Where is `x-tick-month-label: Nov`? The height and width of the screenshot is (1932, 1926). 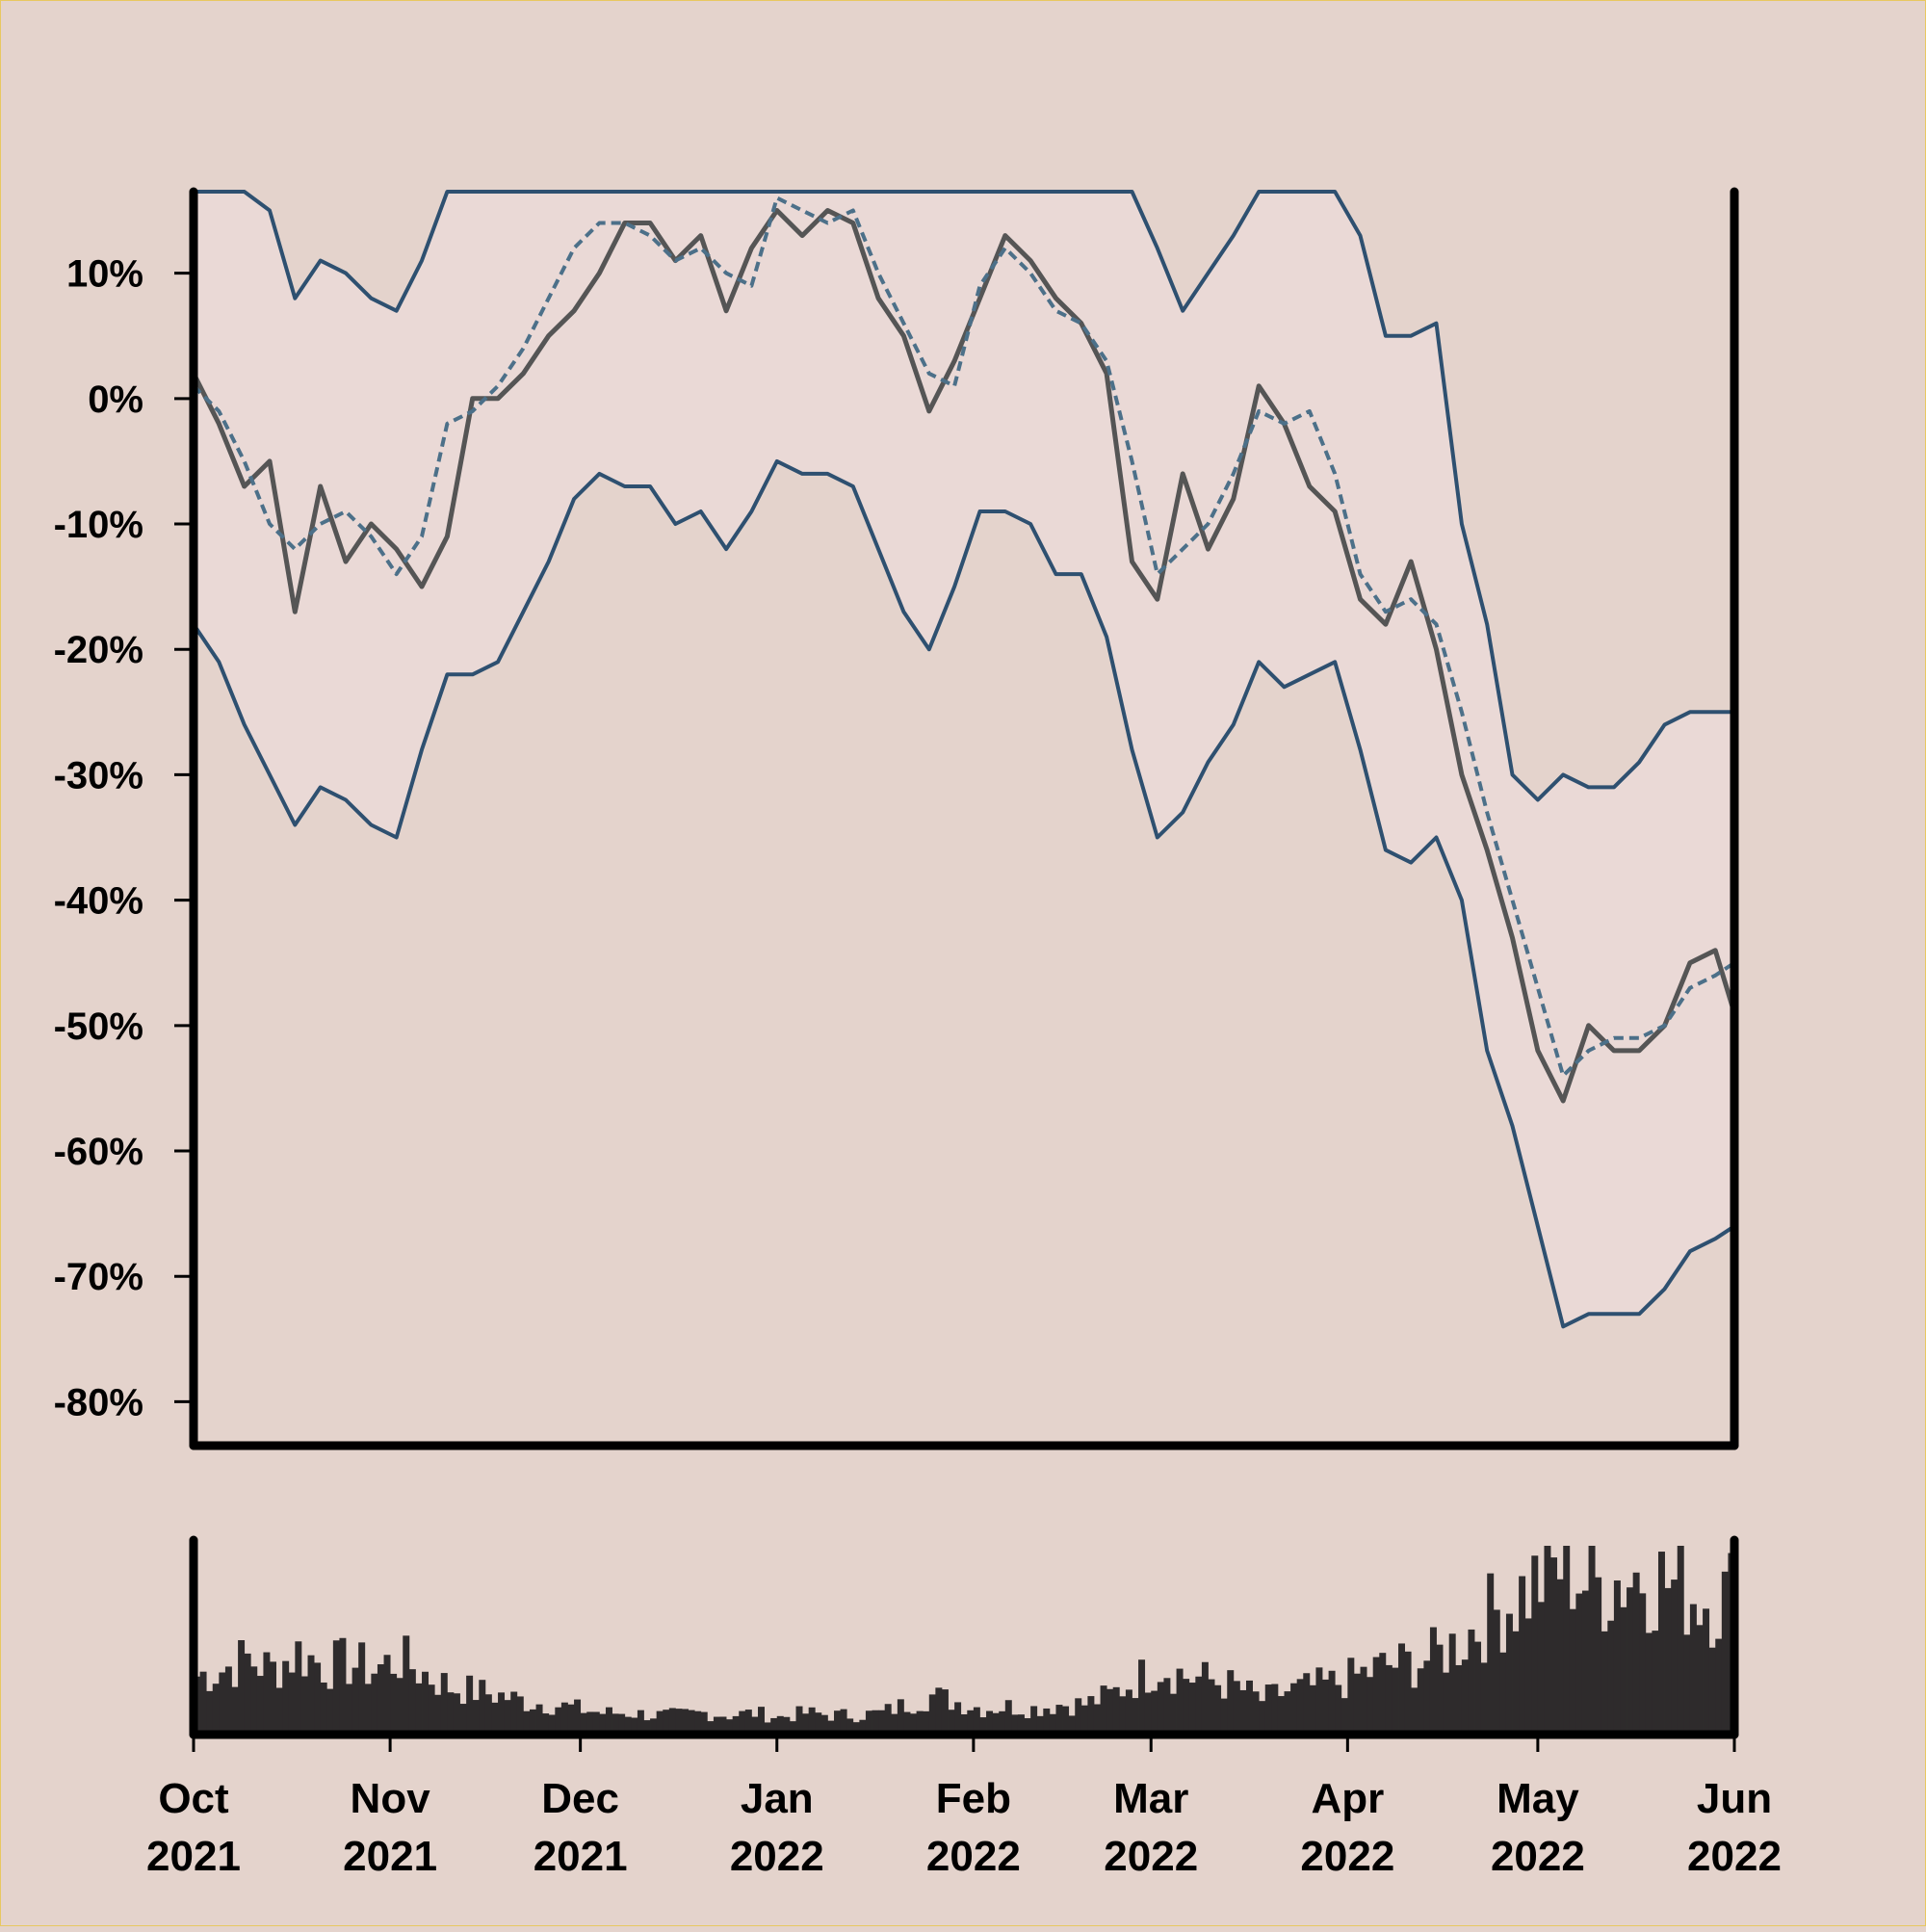
x-tick-month-label: Nov is located at coordinates (391, 1798).